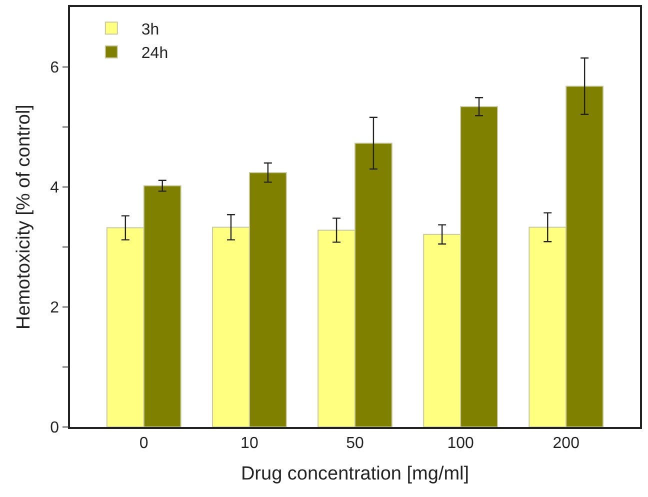 The image size is (648, 497). Describe the element at coordinates (460, 443) in the screenshot. I see `x-tick-label: 100` at that location.